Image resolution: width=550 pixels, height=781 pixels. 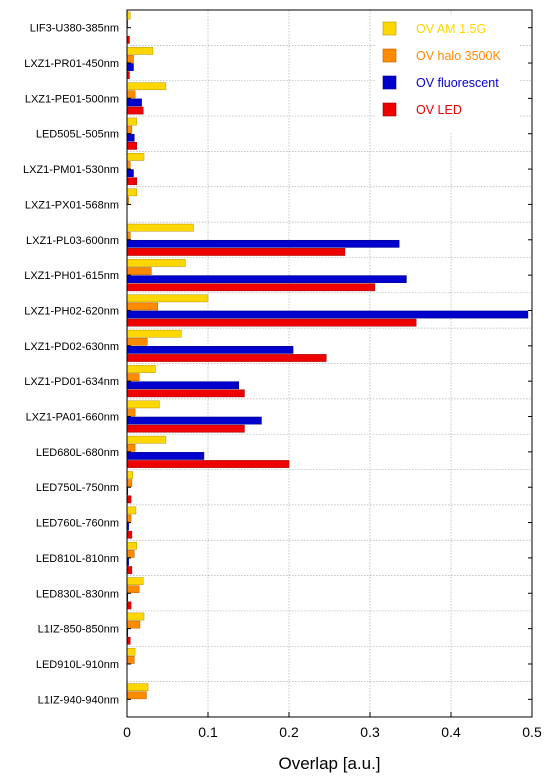 I want to click on category-label: LED760L-760nm, so click(x=77, y=524).